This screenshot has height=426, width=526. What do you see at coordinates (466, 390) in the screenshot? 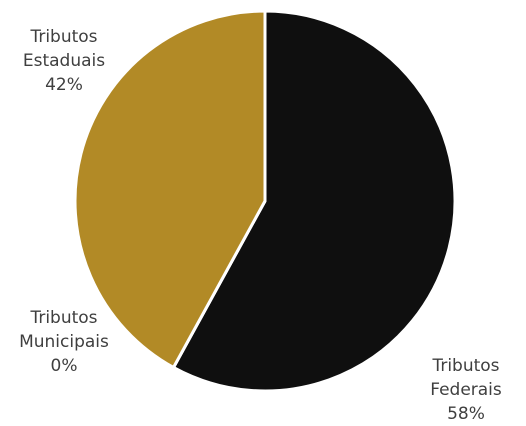
I see `pie-slice-label-0: Tributos Federais 58%` at bounding box center [466, 390].